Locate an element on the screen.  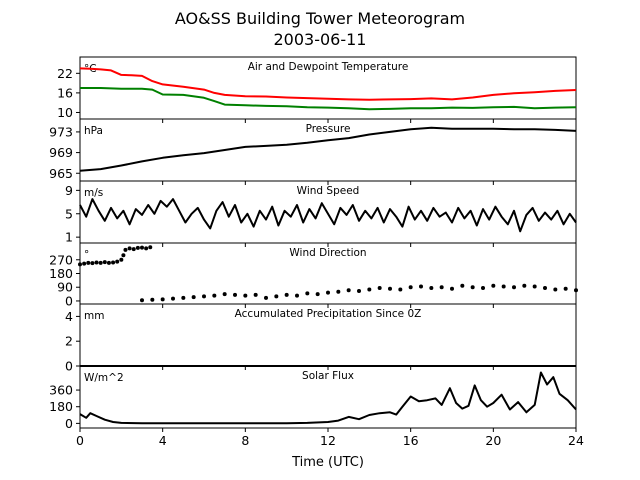
panel-unit: m/s is located at coordinates (93, 193).